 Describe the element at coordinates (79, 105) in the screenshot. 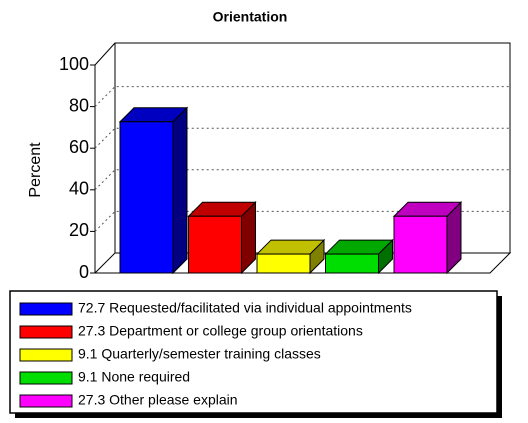

I see `y-tick-label: 80` at that location.